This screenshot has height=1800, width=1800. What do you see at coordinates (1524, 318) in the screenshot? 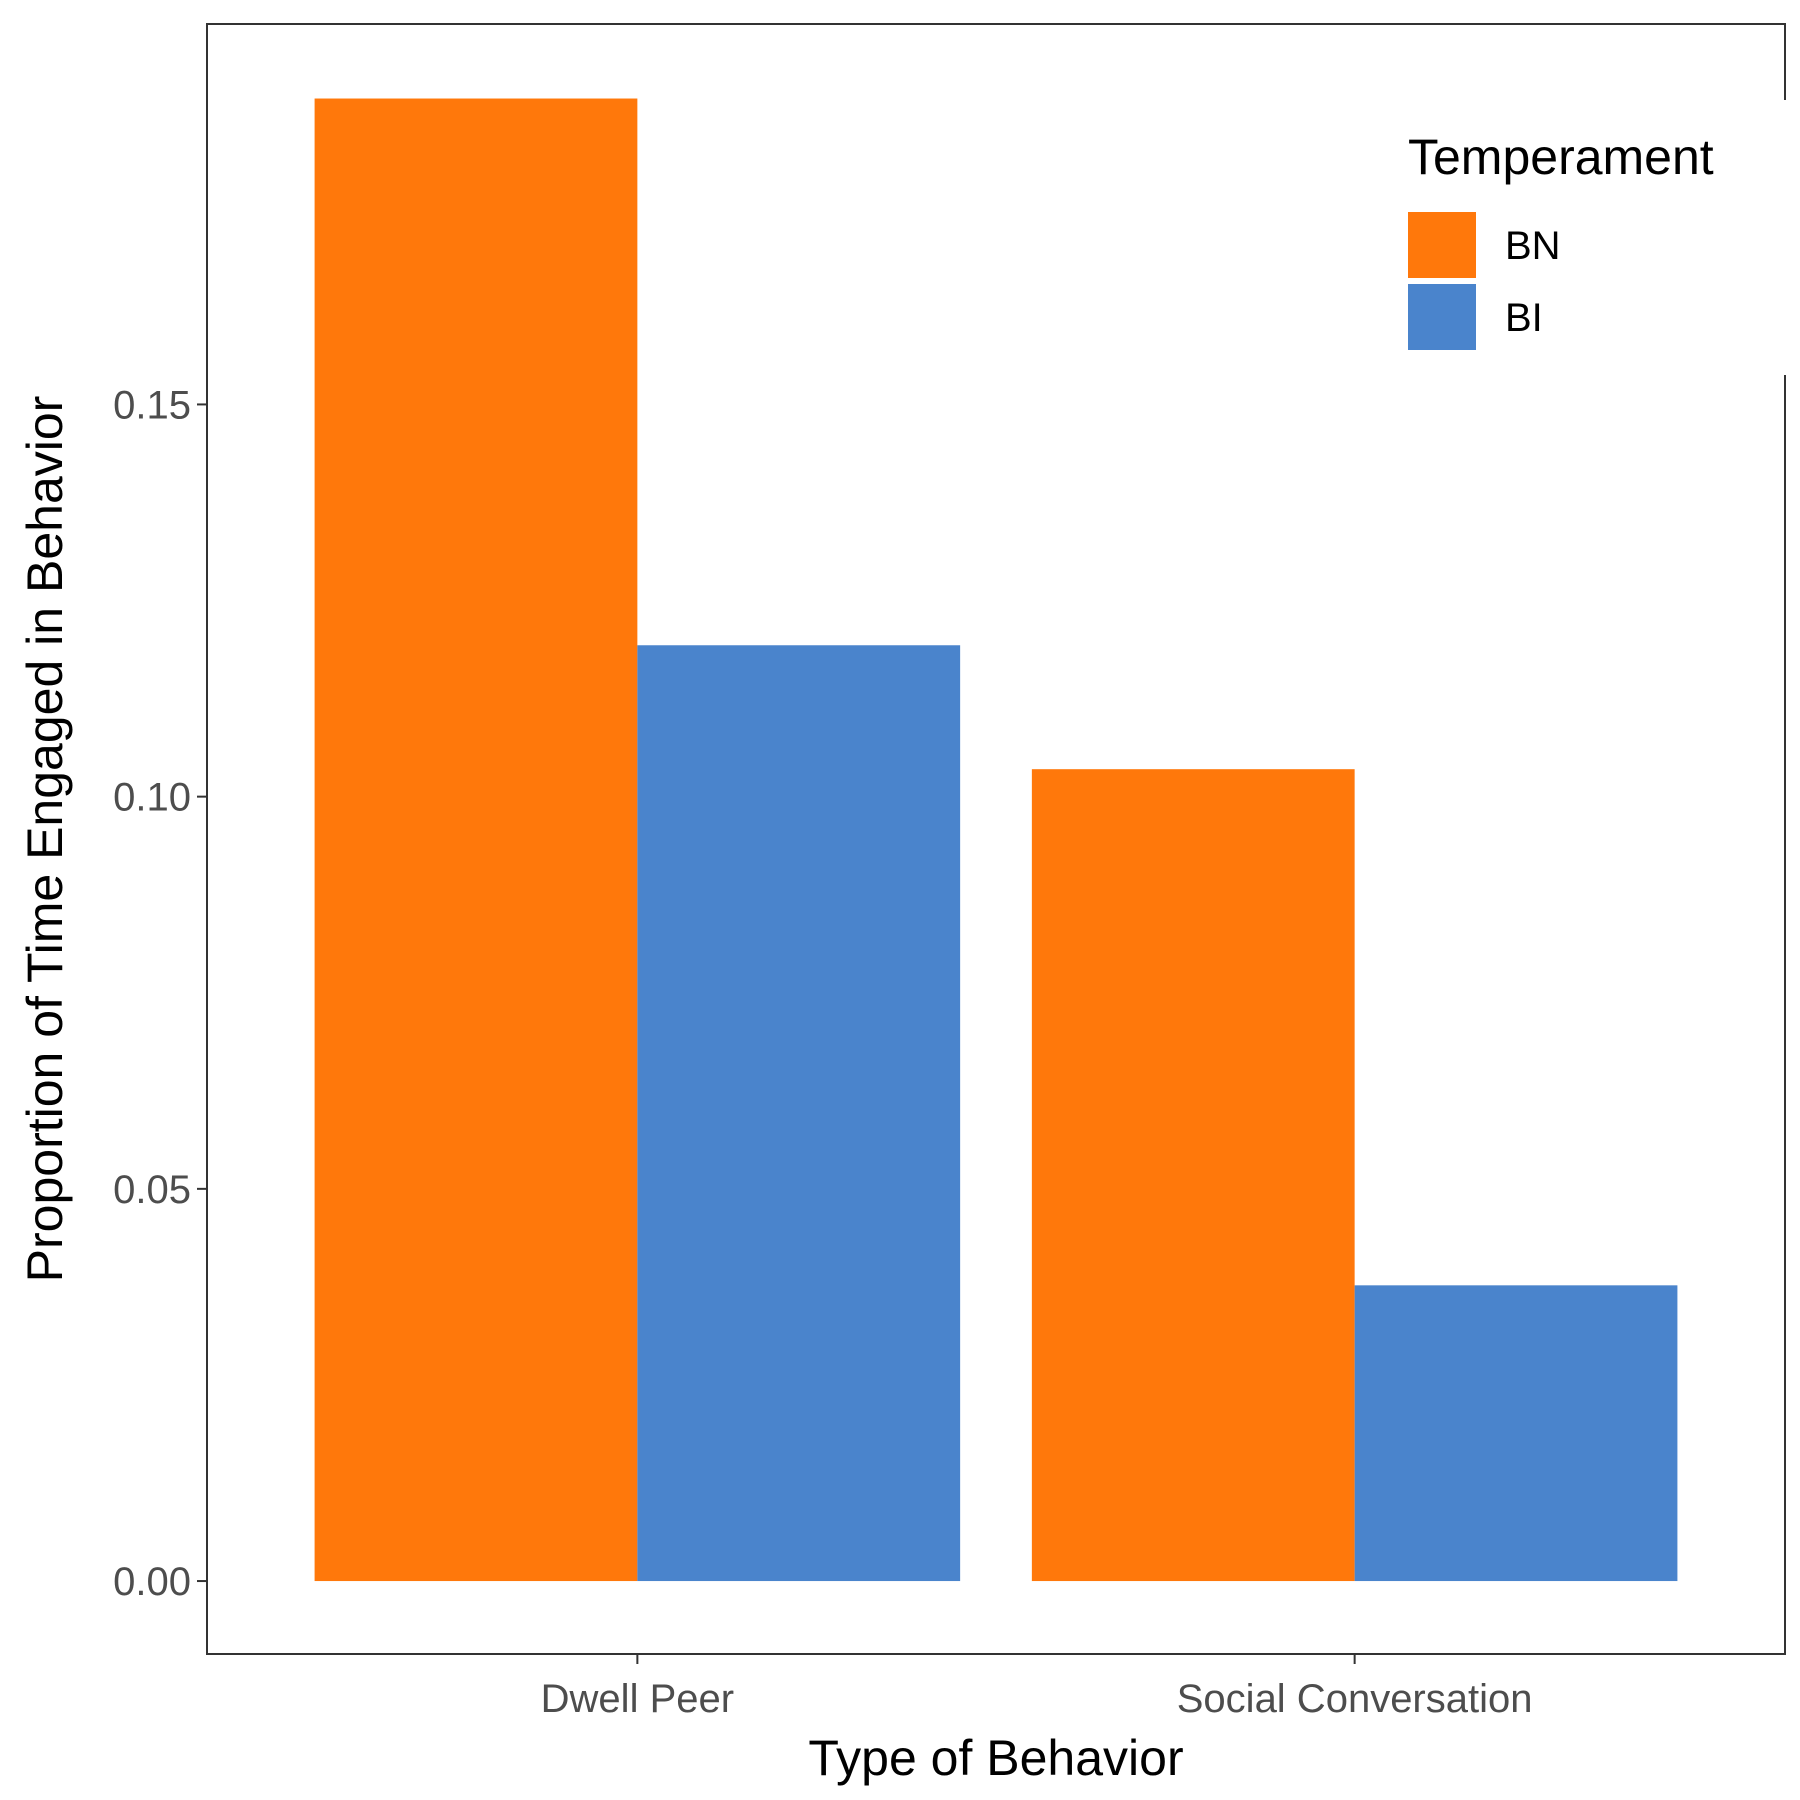
I see `legend-label-bi: BI` at bounding box center [1524, 318].